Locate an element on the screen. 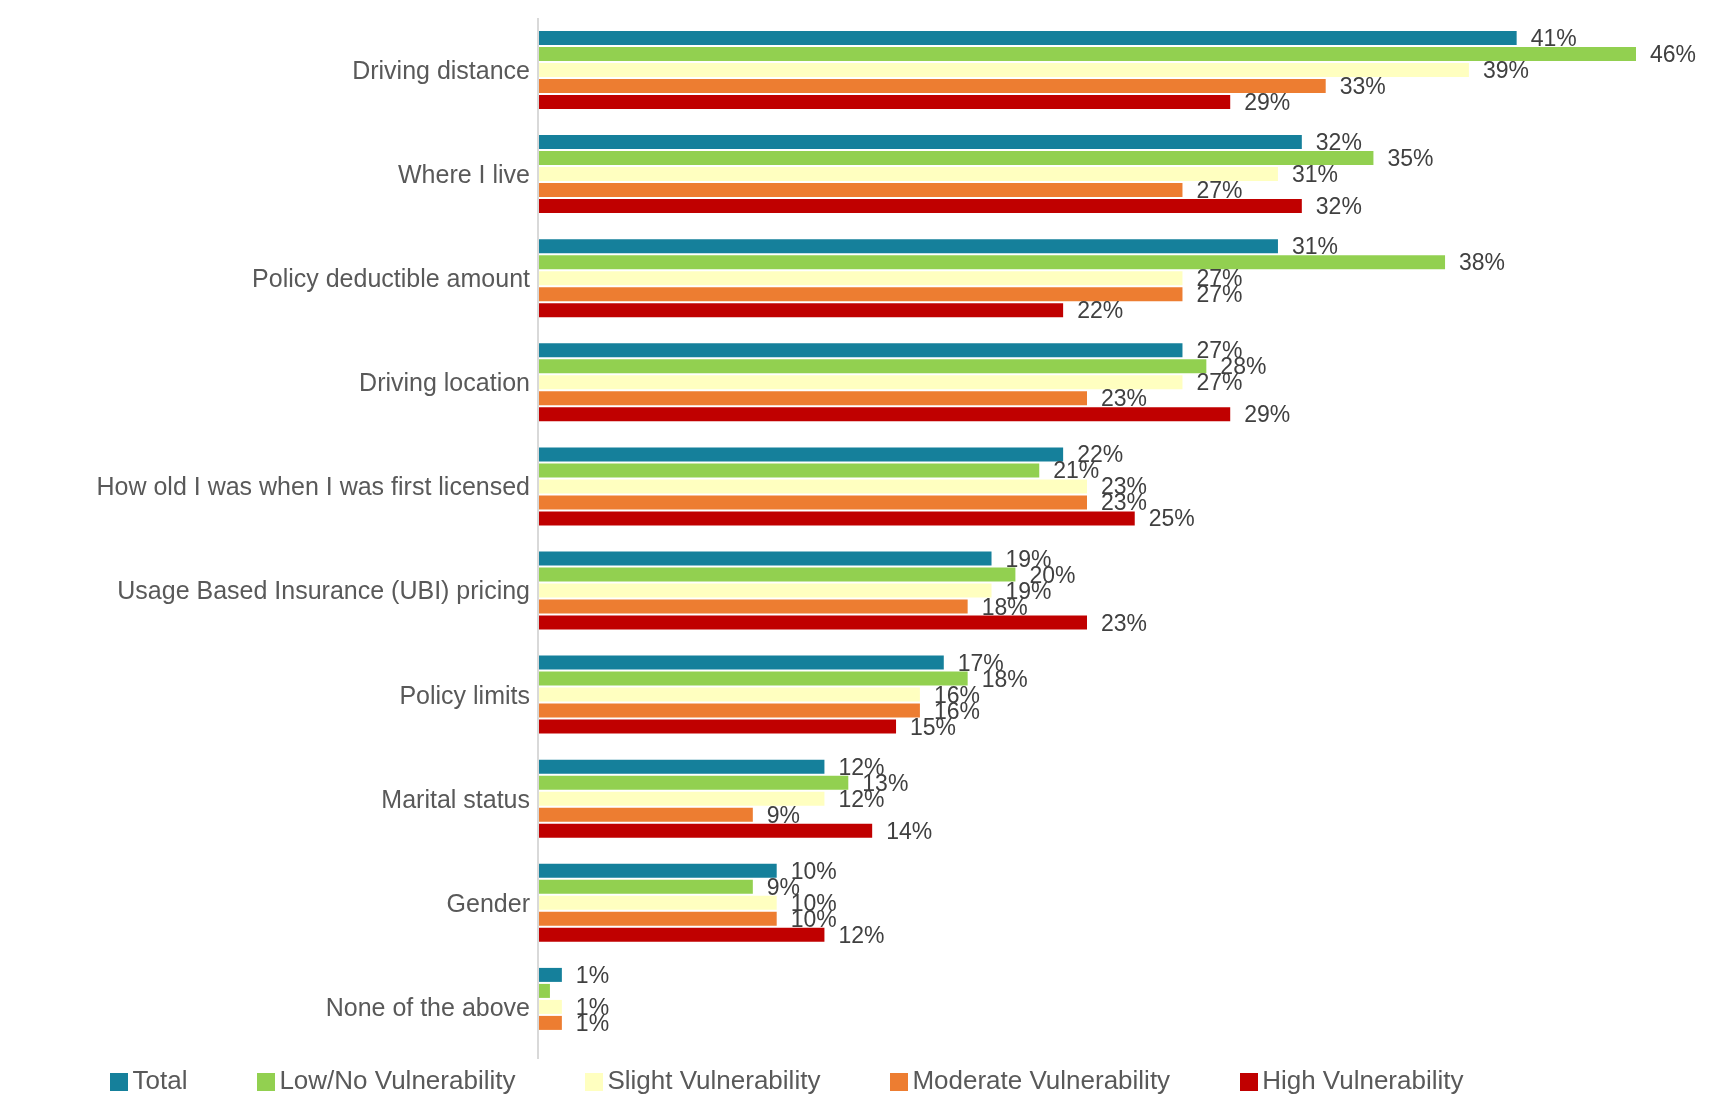 This screenshot has height=1104, width=1734. legend-label: Slight Vulnerability is located at coordinates (714, 1080).